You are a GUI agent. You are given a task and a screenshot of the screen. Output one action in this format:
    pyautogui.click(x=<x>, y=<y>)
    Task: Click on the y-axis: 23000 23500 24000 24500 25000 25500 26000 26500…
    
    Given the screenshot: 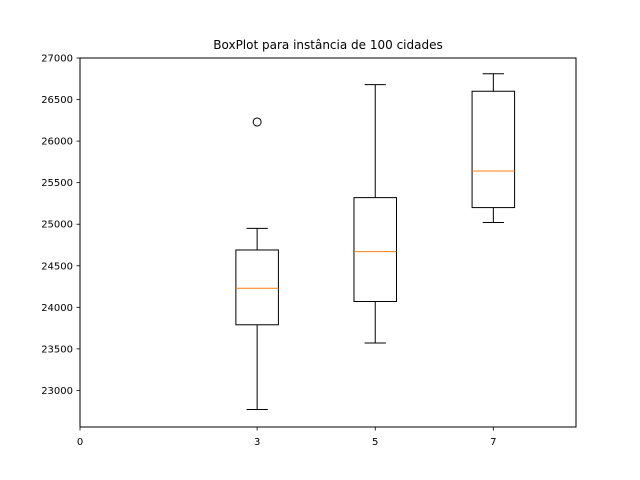 What is the action you would take?
    pyautogui.click(x=60, y=225)
    